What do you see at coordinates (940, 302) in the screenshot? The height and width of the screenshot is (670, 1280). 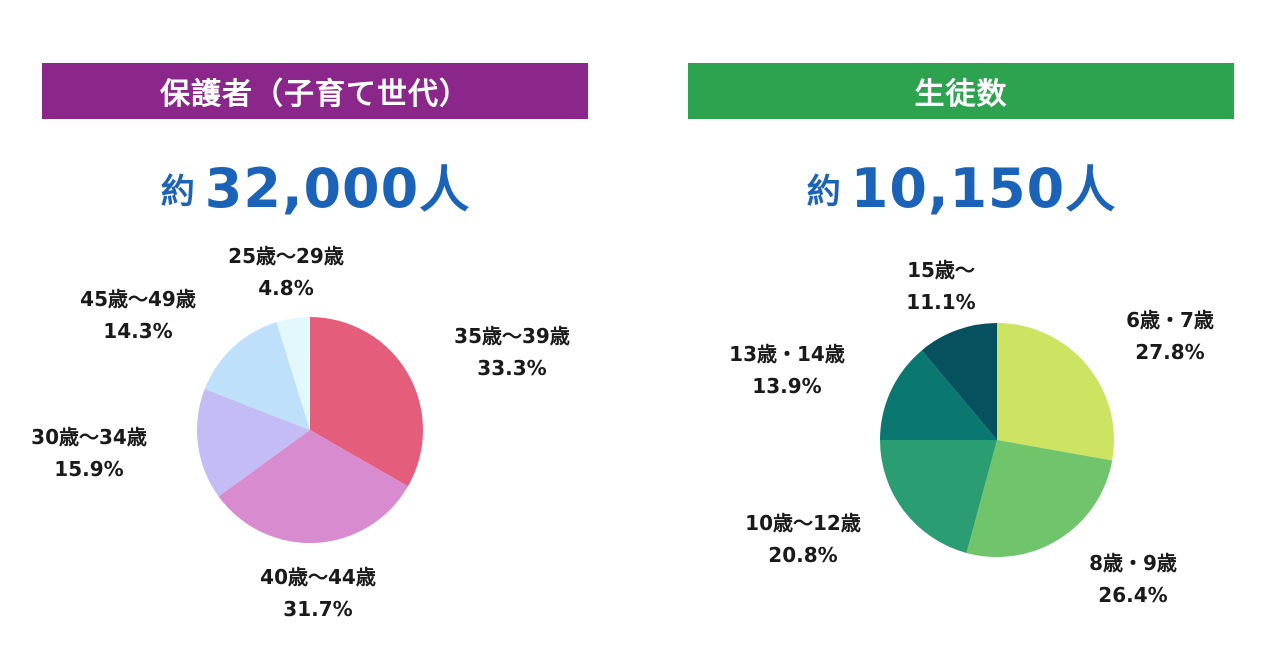 I see `pie-pct-15: 11.1%` at bounding box center [940, 302].